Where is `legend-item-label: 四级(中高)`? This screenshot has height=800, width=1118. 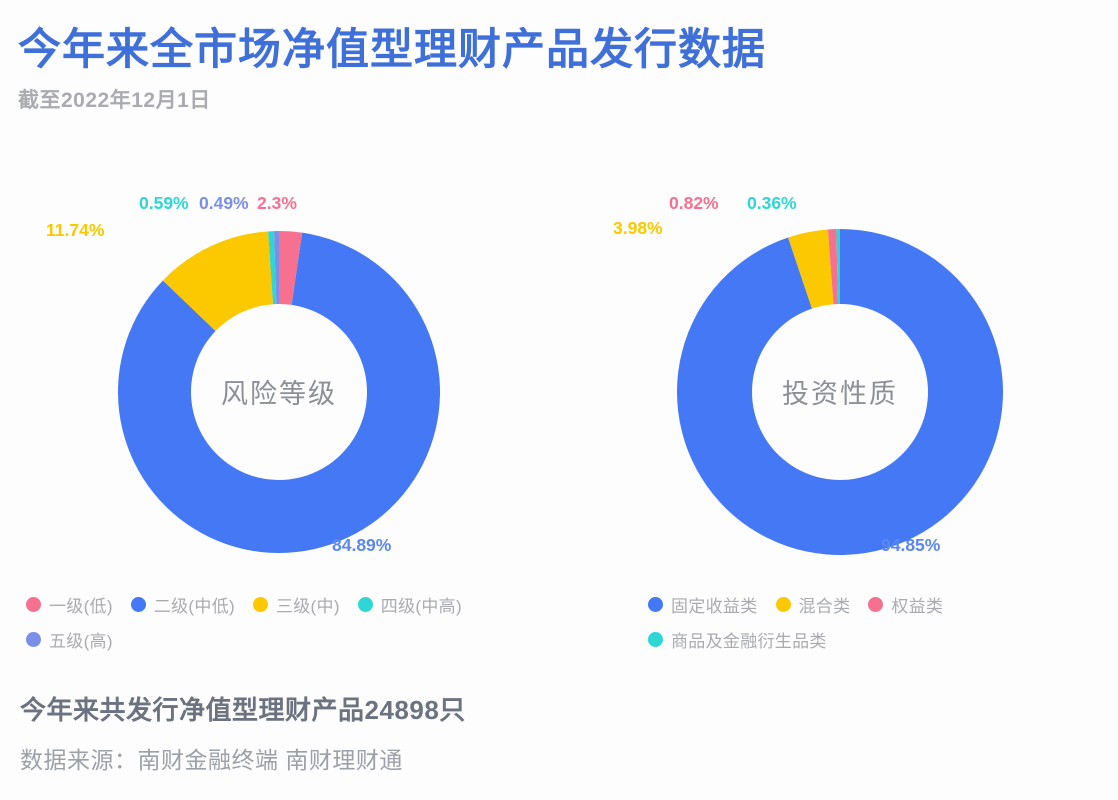 legend-item-label: 四级(中高) is located at coordinates (421, 606).